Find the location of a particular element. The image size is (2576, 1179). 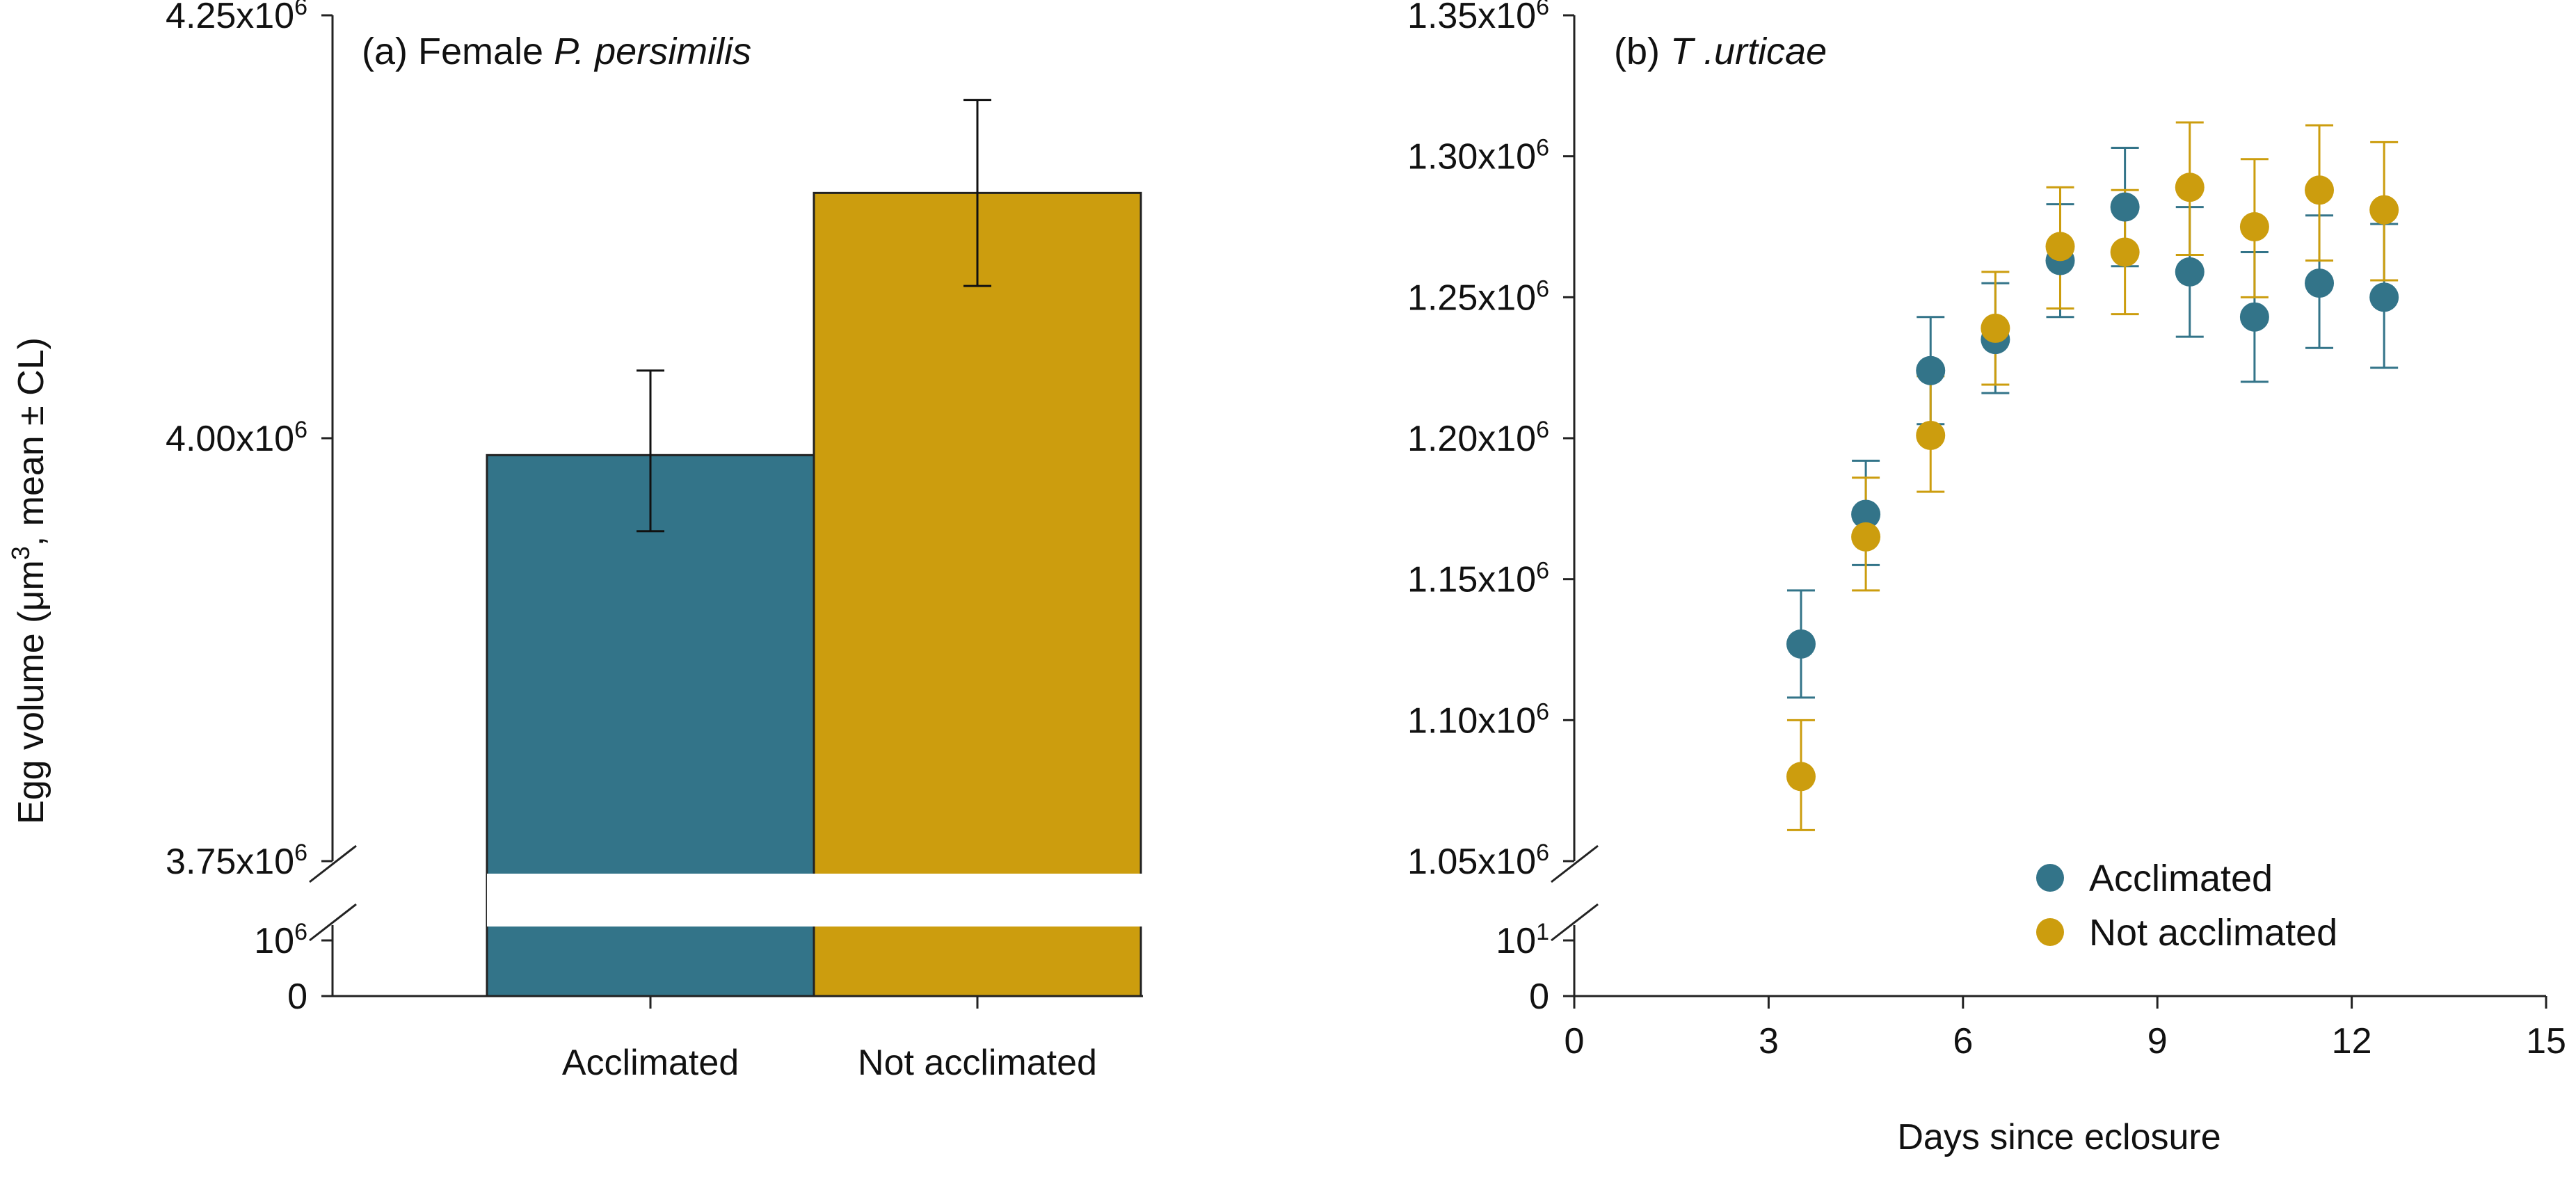

y-tick-label: 1.05x106 is located at coordinates (1478, 861).